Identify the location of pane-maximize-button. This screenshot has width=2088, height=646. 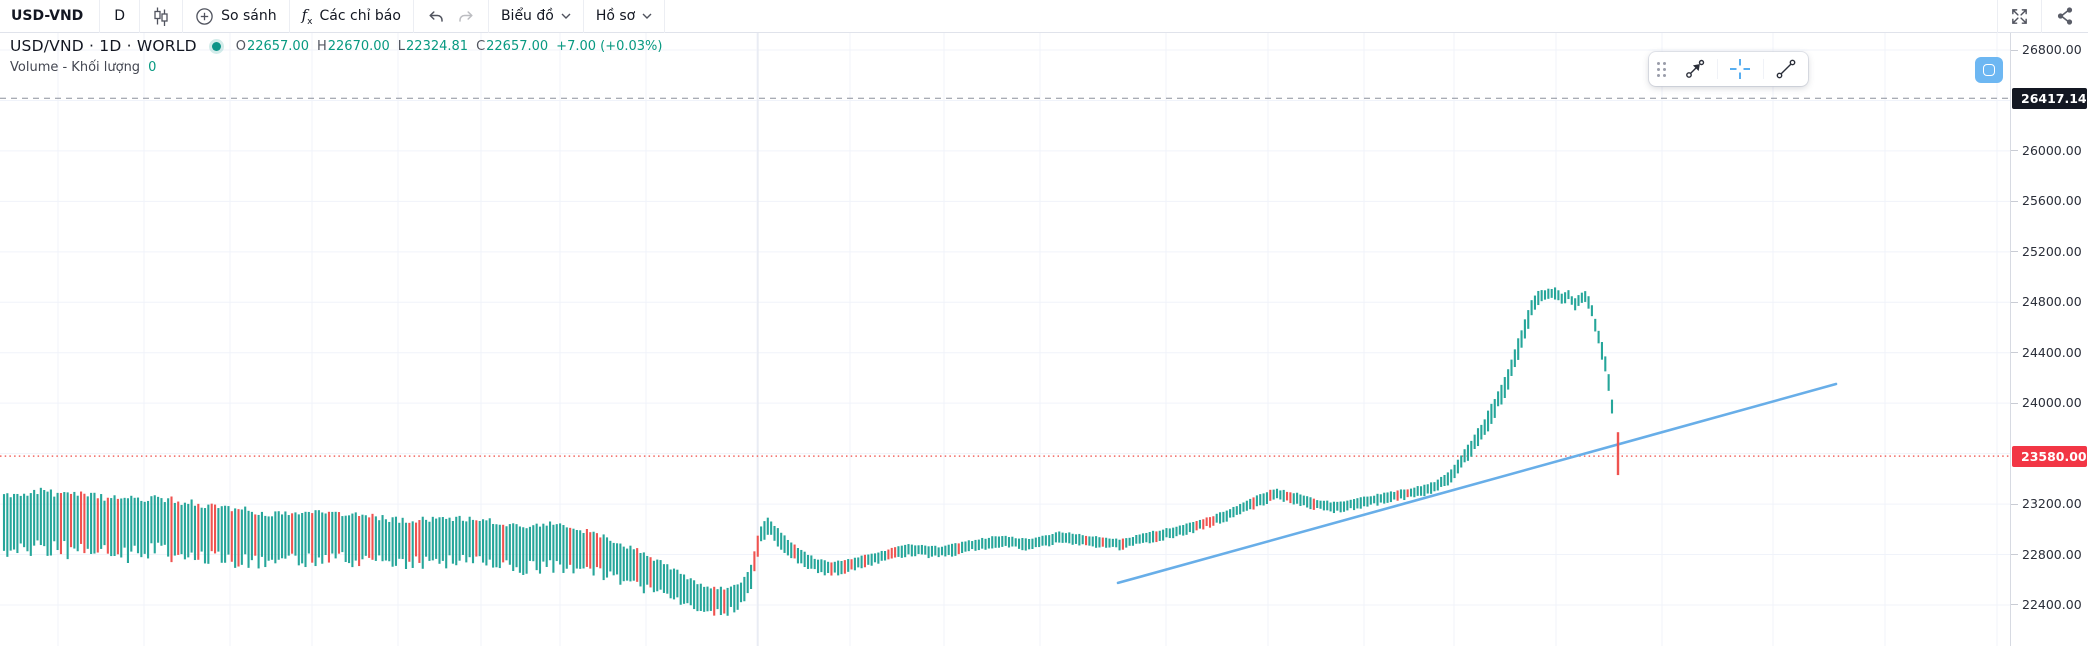
(1989, 70).